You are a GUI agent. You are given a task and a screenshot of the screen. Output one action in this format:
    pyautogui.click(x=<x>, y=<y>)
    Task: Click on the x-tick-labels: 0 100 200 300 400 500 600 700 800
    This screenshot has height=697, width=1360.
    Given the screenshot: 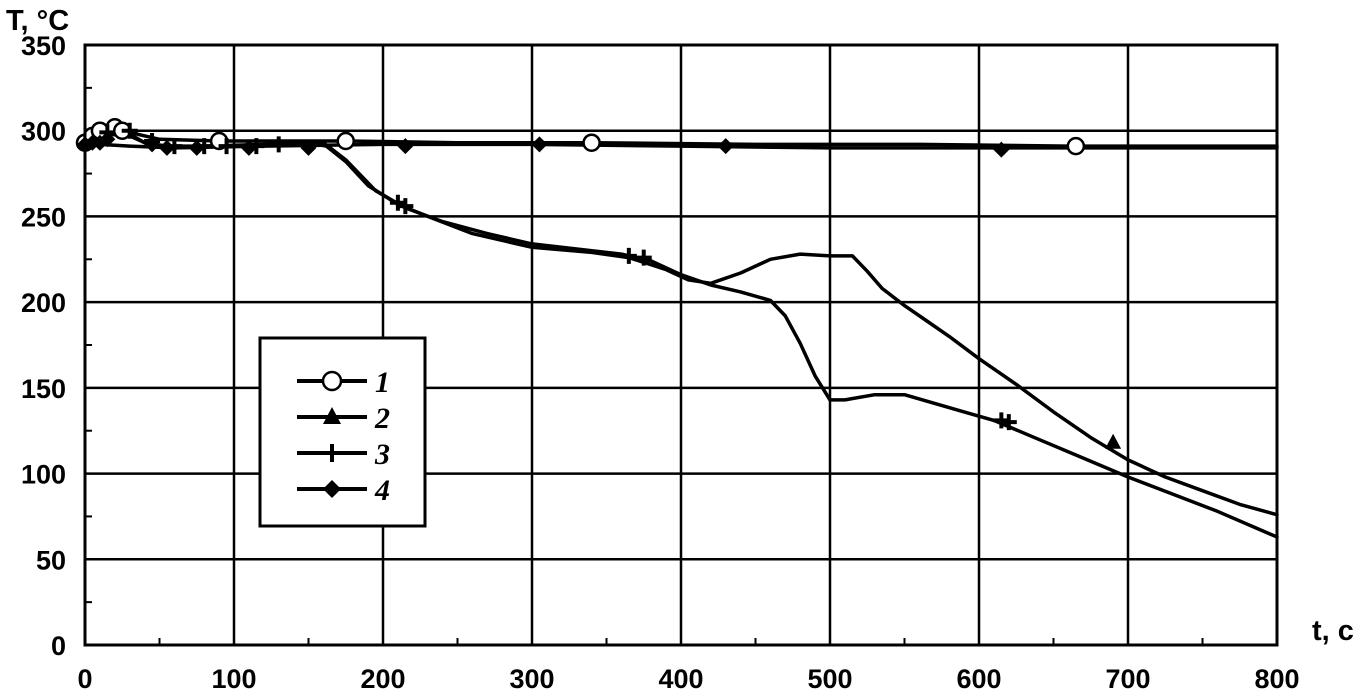 What is the action you would take?
    pyautogui.click(x=688, y=679)
    